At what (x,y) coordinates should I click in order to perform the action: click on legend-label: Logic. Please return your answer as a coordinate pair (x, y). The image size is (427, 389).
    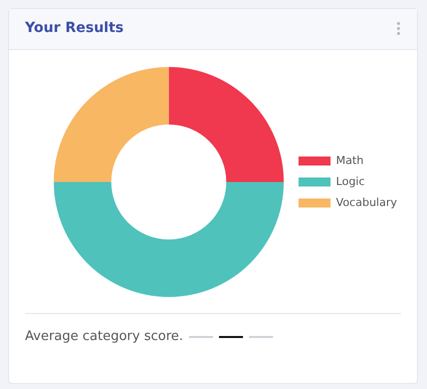
    Looking at the image, I should click on (350, 181).